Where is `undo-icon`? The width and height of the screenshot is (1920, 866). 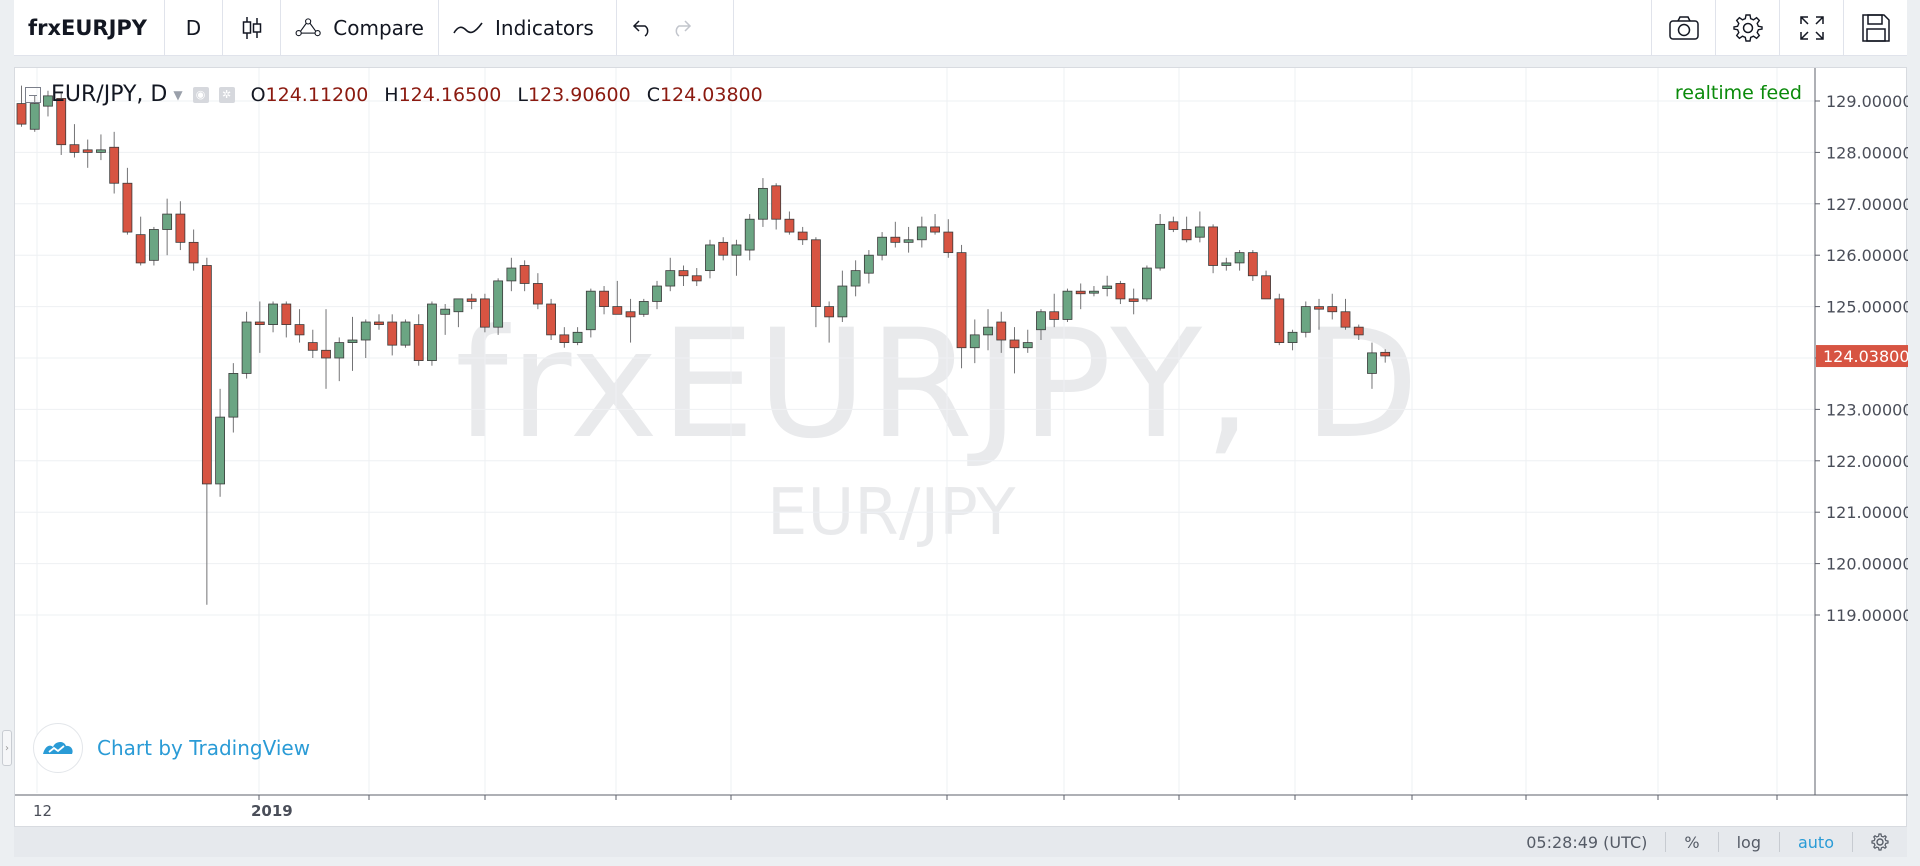
undo-icon is located at coordinates (642, 28).